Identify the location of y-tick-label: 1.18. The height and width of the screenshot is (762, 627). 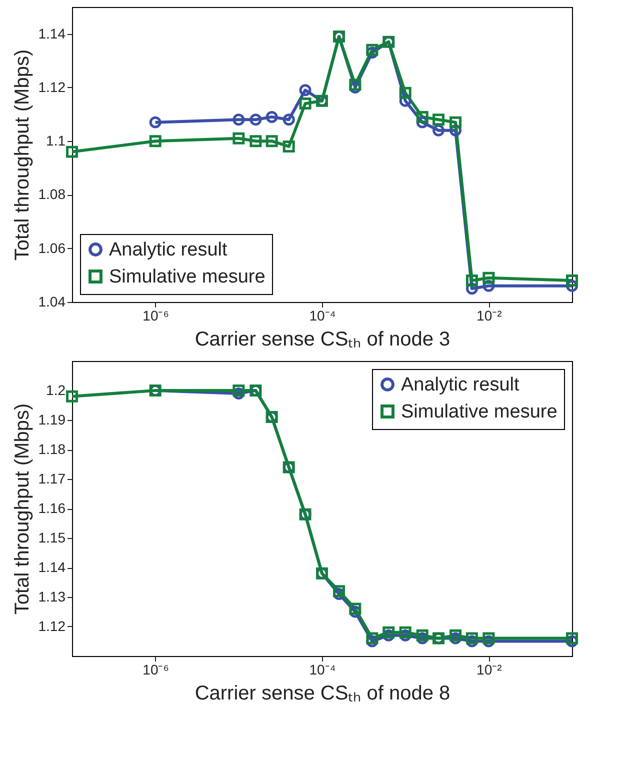
(52, 449).